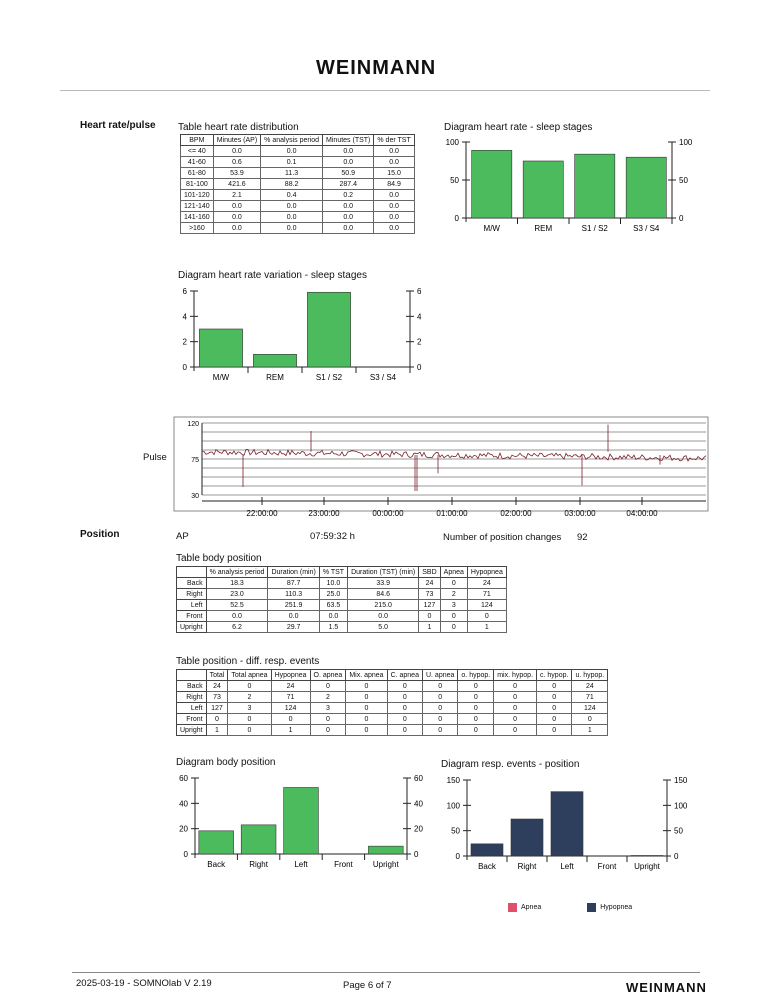  I want to click on footer-divider, so click(386, 972).